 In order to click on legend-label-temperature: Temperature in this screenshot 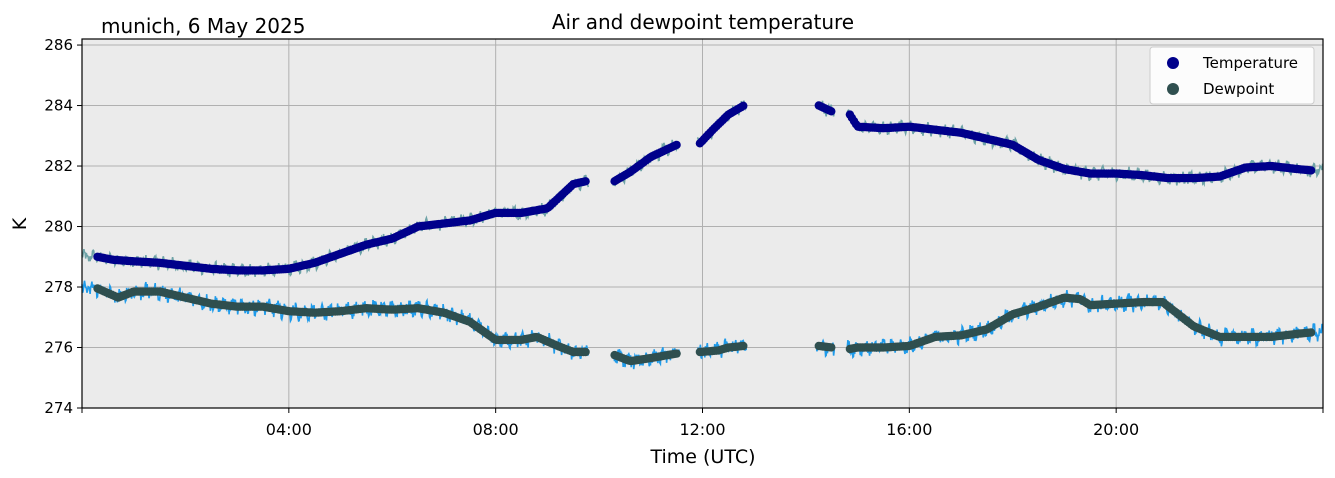, I will do `click(1250, 63)`.